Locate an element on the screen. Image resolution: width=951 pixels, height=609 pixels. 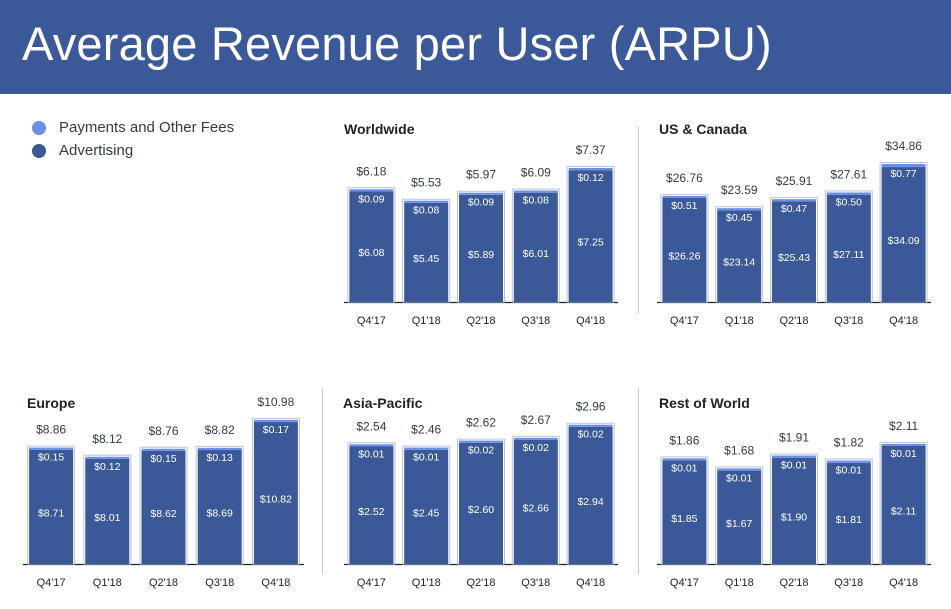
advertising-value-label: $8.69 is located at coordinates (220, 514).